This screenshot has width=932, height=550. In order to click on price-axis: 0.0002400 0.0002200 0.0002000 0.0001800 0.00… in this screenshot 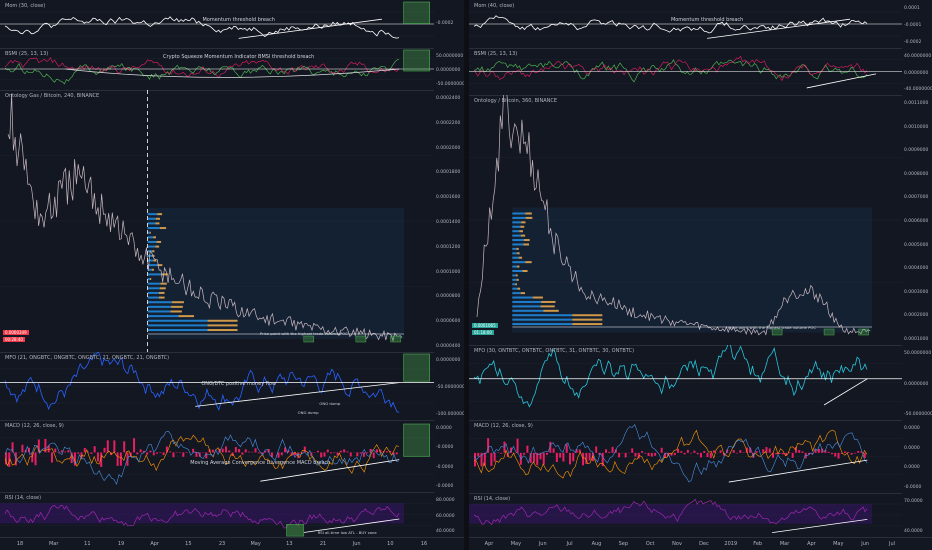, I will do `click(449, 221)`.